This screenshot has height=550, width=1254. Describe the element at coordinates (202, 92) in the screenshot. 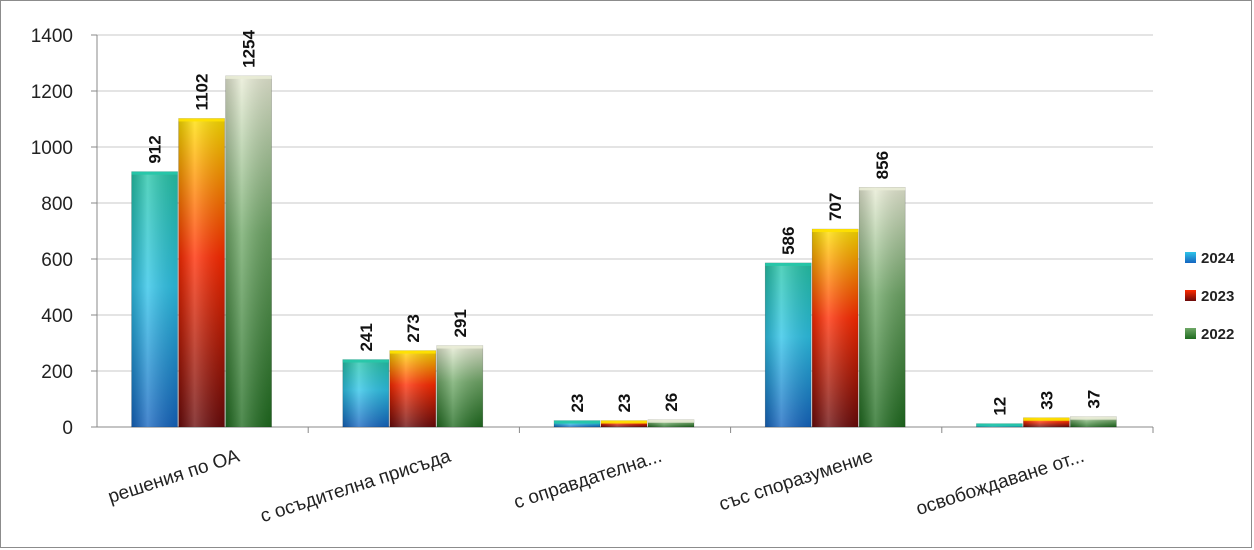

I see `data-label: 1102` at that location.